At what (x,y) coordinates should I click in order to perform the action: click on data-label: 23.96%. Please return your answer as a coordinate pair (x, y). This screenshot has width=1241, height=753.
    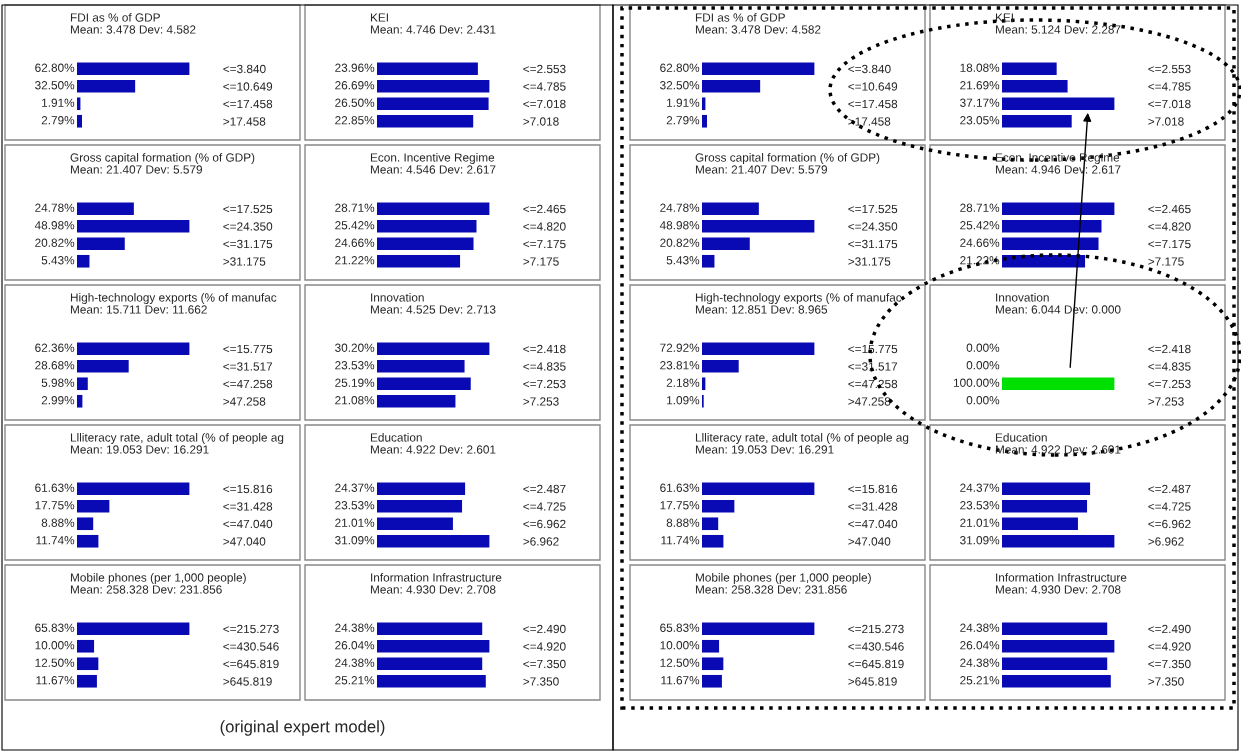
    Looking at the image, I should click on (355, 67).